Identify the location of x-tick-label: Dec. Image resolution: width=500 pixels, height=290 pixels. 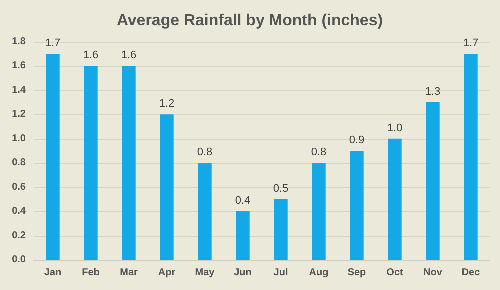
(471, 273).